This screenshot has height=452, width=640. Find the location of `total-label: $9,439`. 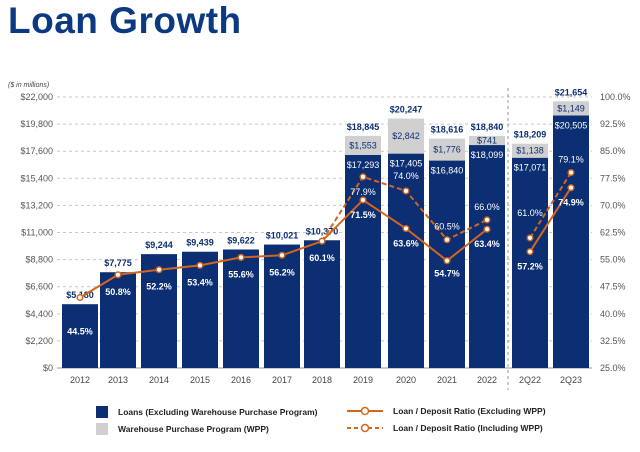

total-label: $9,439 is located at coordinates (200, 243).